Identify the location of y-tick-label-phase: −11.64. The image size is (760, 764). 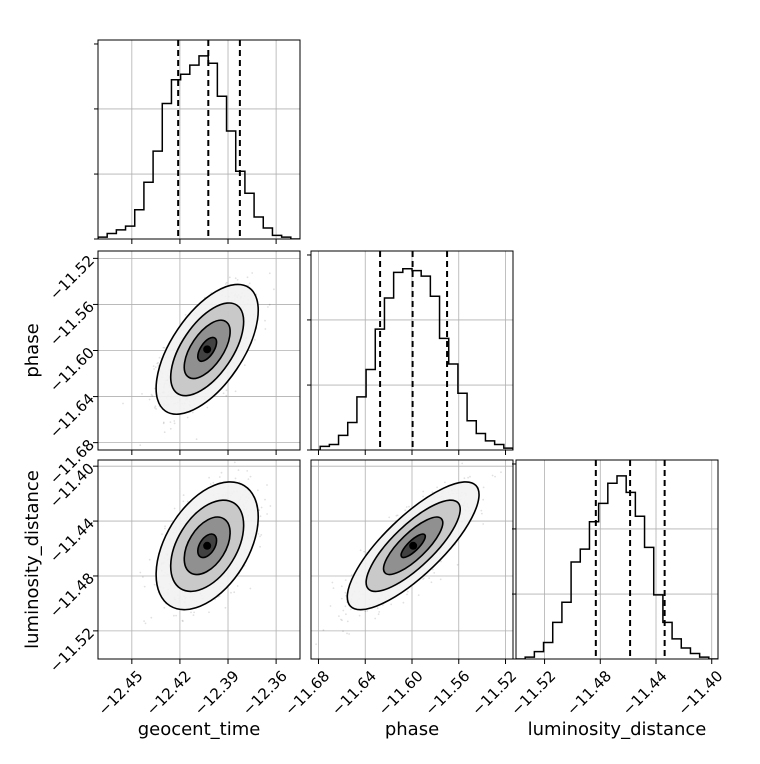
(72, 416).